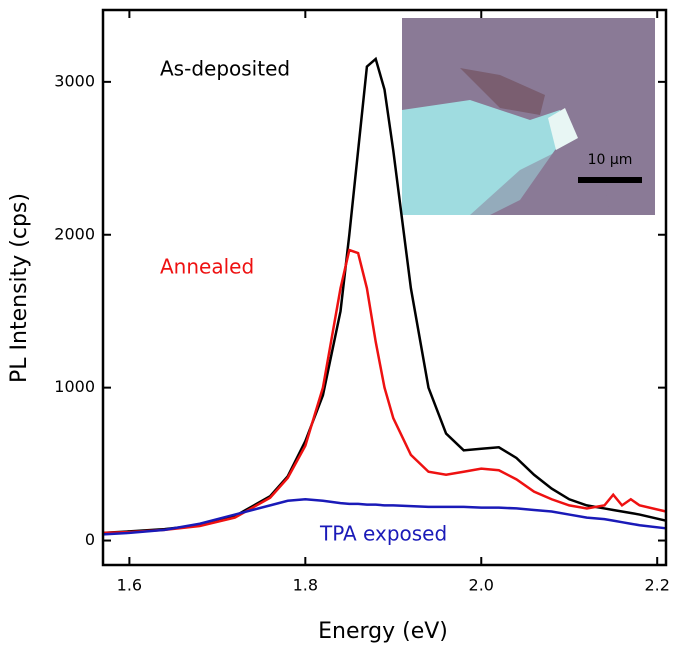 The image size is (675, 653). What do you see at coordinates (225, 69) in the screenshot?
I see `series-label: As-deposited` at bounding box center [225, 69].